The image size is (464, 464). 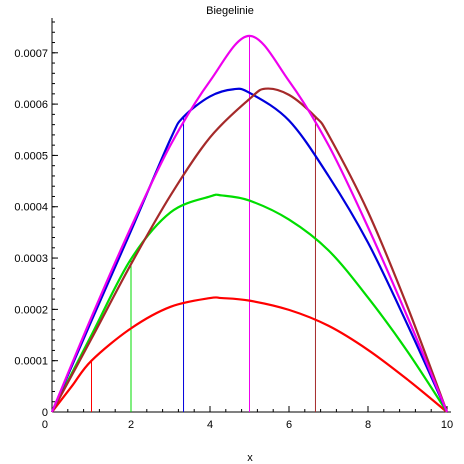 I want to click on y-tick-label: 0.0007, so click(x=31, y=54).